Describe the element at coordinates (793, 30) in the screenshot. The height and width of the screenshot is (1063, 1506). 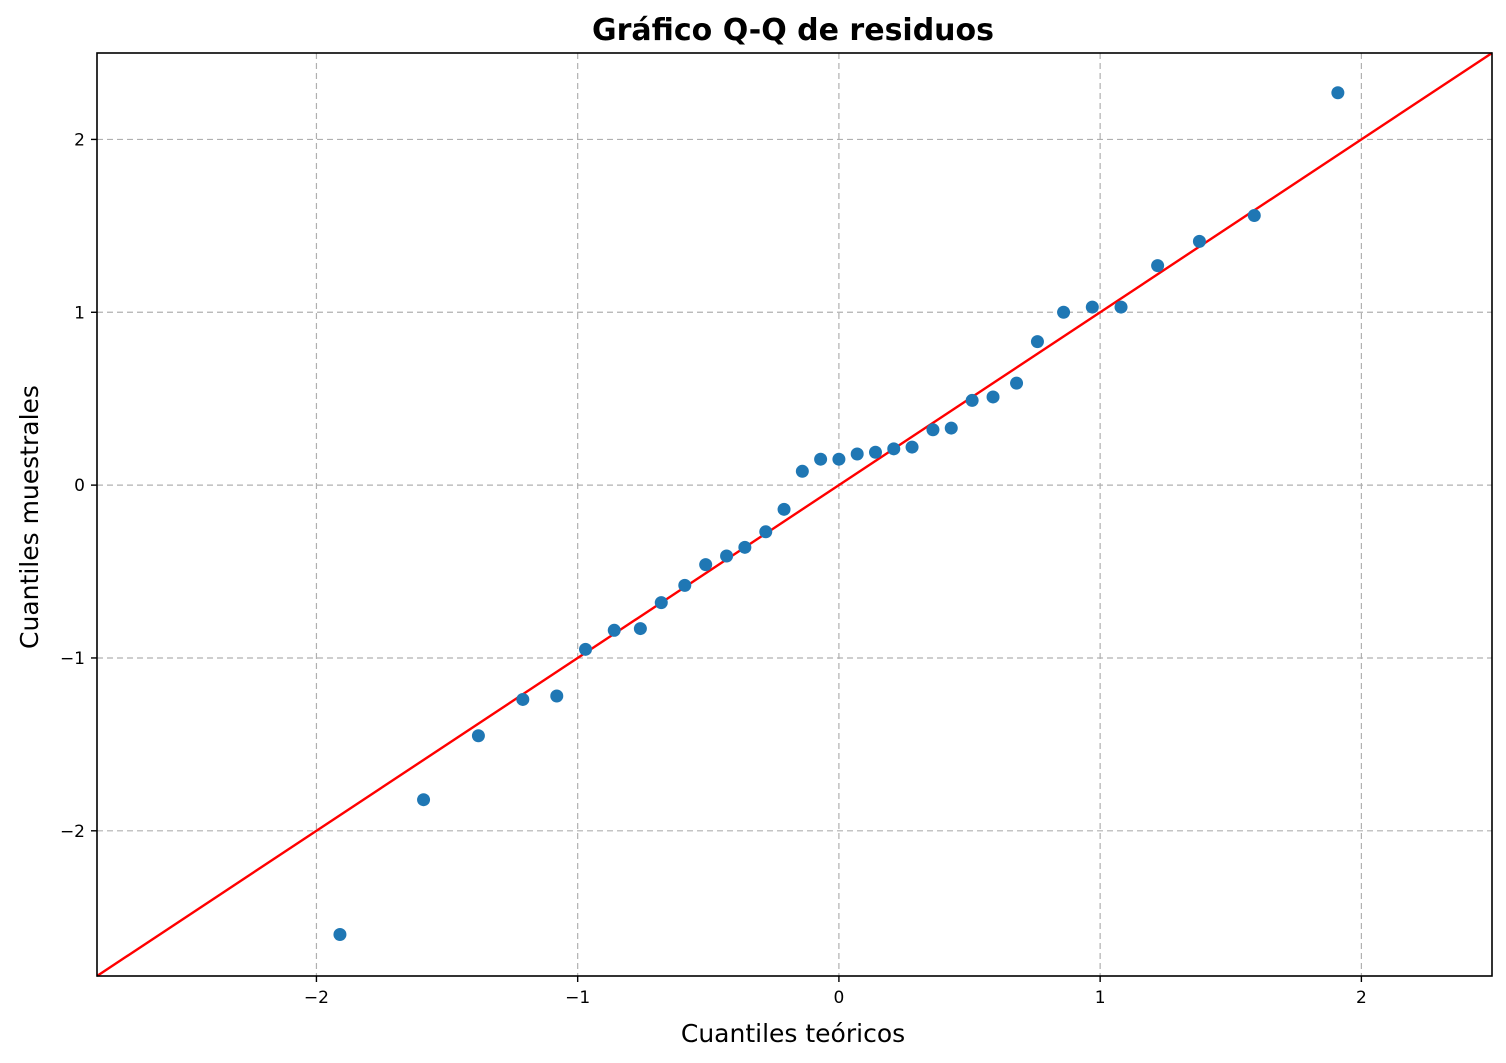
I see `chart-title: Gráfico Q-Q de residuos` at that location.